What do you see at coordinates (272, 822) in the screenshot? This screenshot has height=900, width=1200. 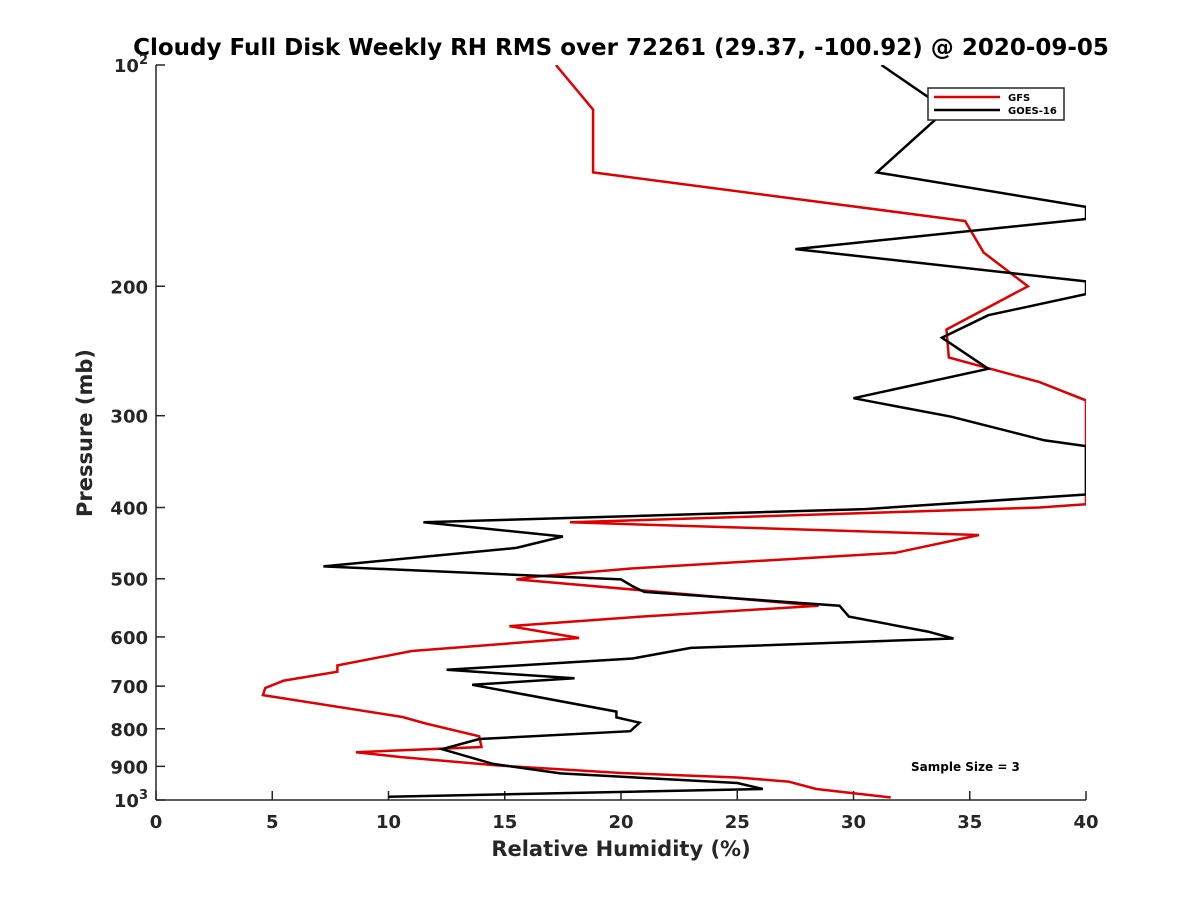 I see `x-tick-label: 5` at bounding box center [272, 822].